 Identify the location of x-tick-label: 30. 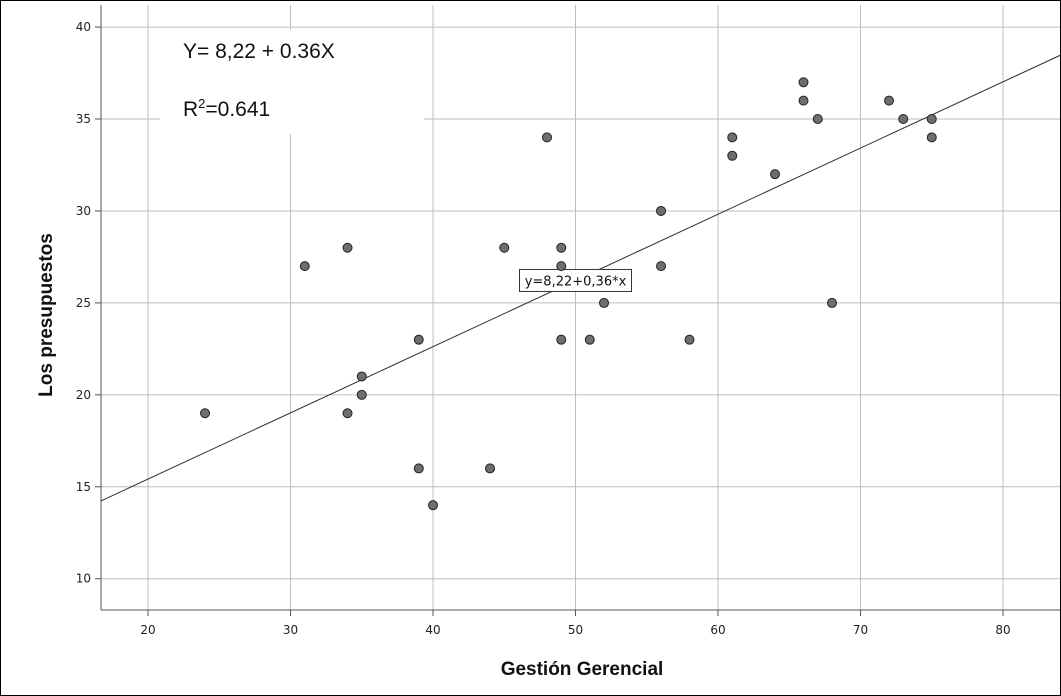
(290, 630).